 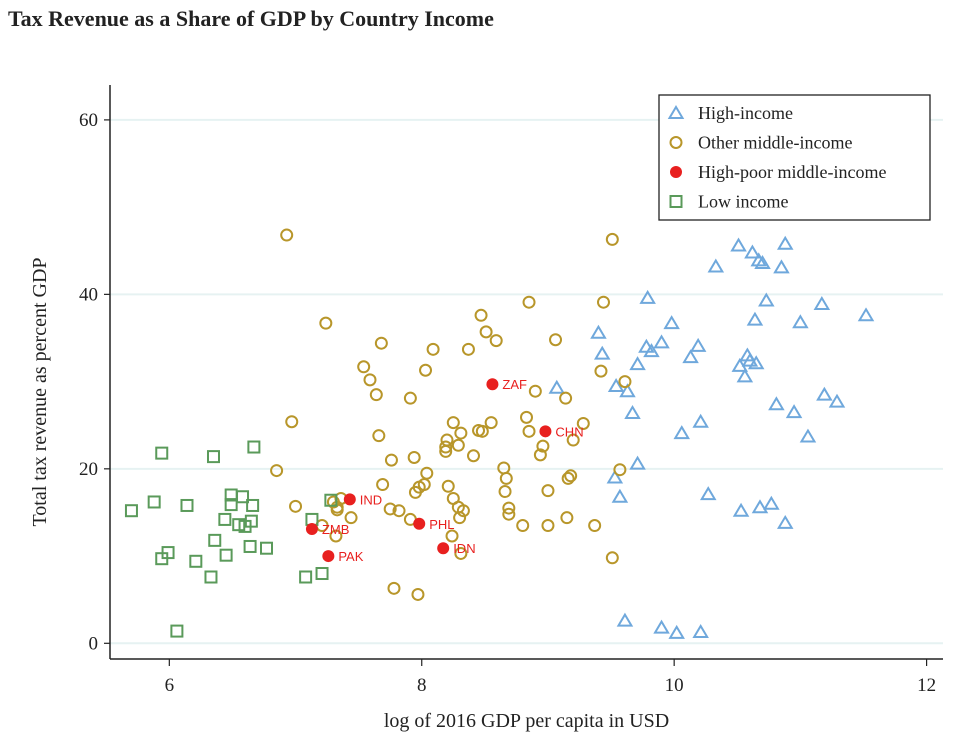 I want to click on point-label: IDN, so click(x=464, y=548).